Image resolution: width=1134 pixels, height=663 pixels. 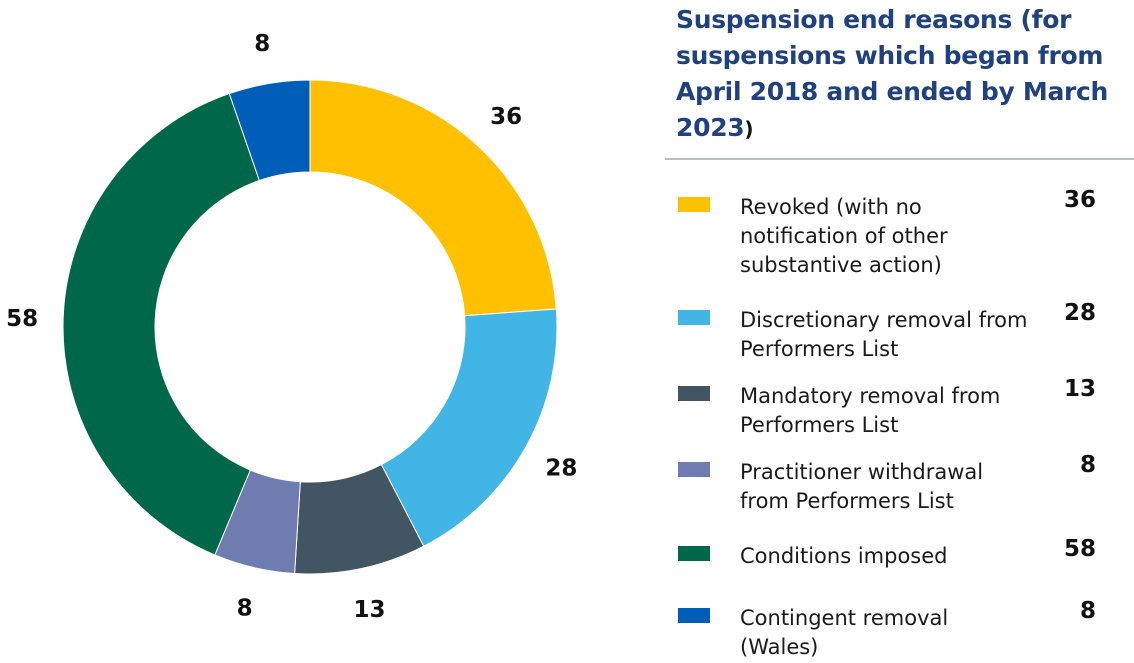 What do you see at coordinates (844, 632) in the screenshot?
I see `legend-label: Contingent removal (Wales)` at bounding box center [844, 632].